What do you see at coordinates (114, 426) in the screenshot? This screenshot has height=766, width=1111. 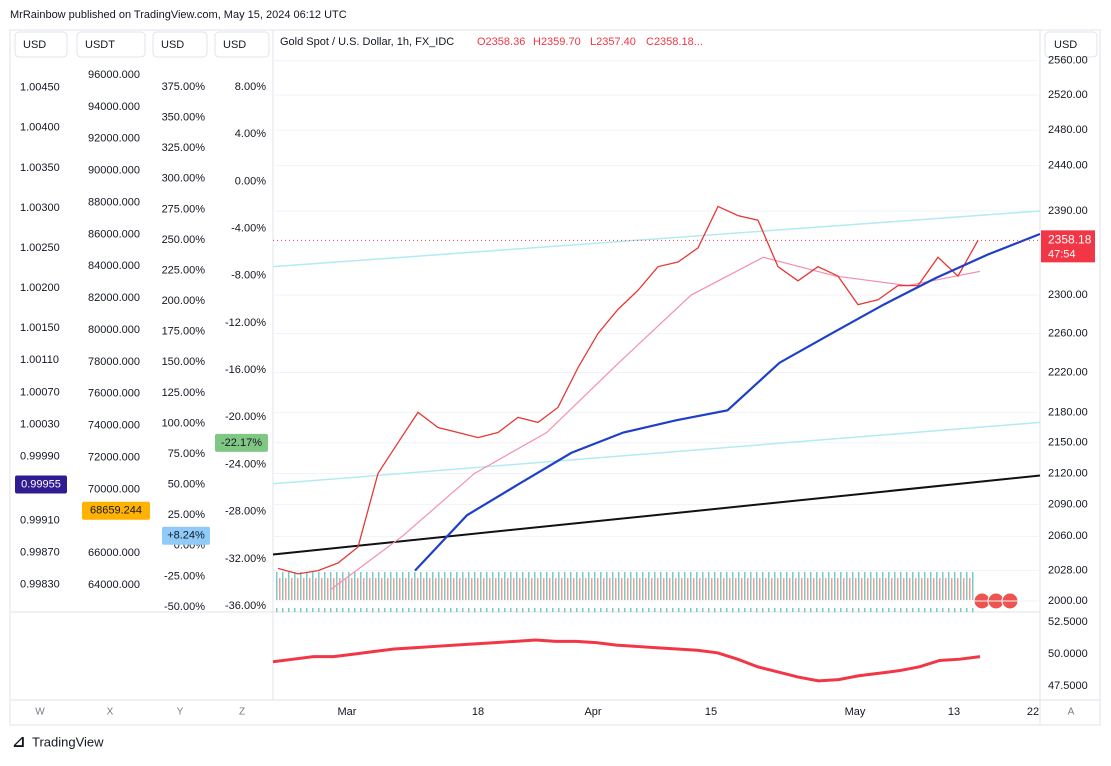 I see `scale-tick-label: 74000.000` at bounding box center [114, 426].